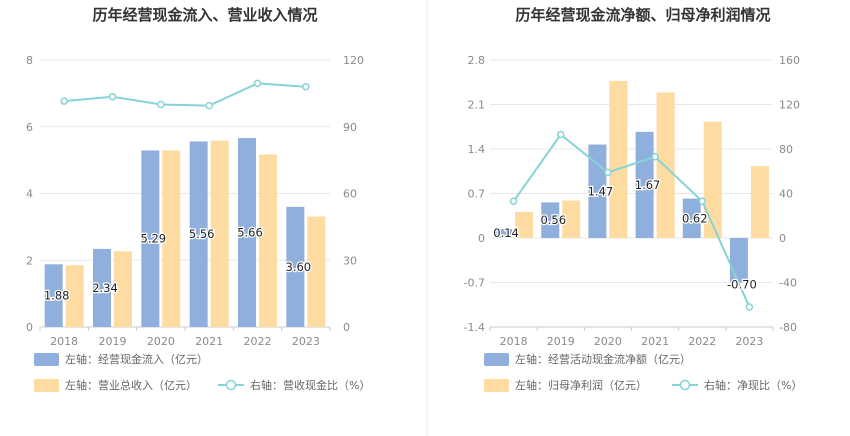 This screenshot has width=850, height=436. I want to click on right-axis-tick-label: 160, so click(789, 60).